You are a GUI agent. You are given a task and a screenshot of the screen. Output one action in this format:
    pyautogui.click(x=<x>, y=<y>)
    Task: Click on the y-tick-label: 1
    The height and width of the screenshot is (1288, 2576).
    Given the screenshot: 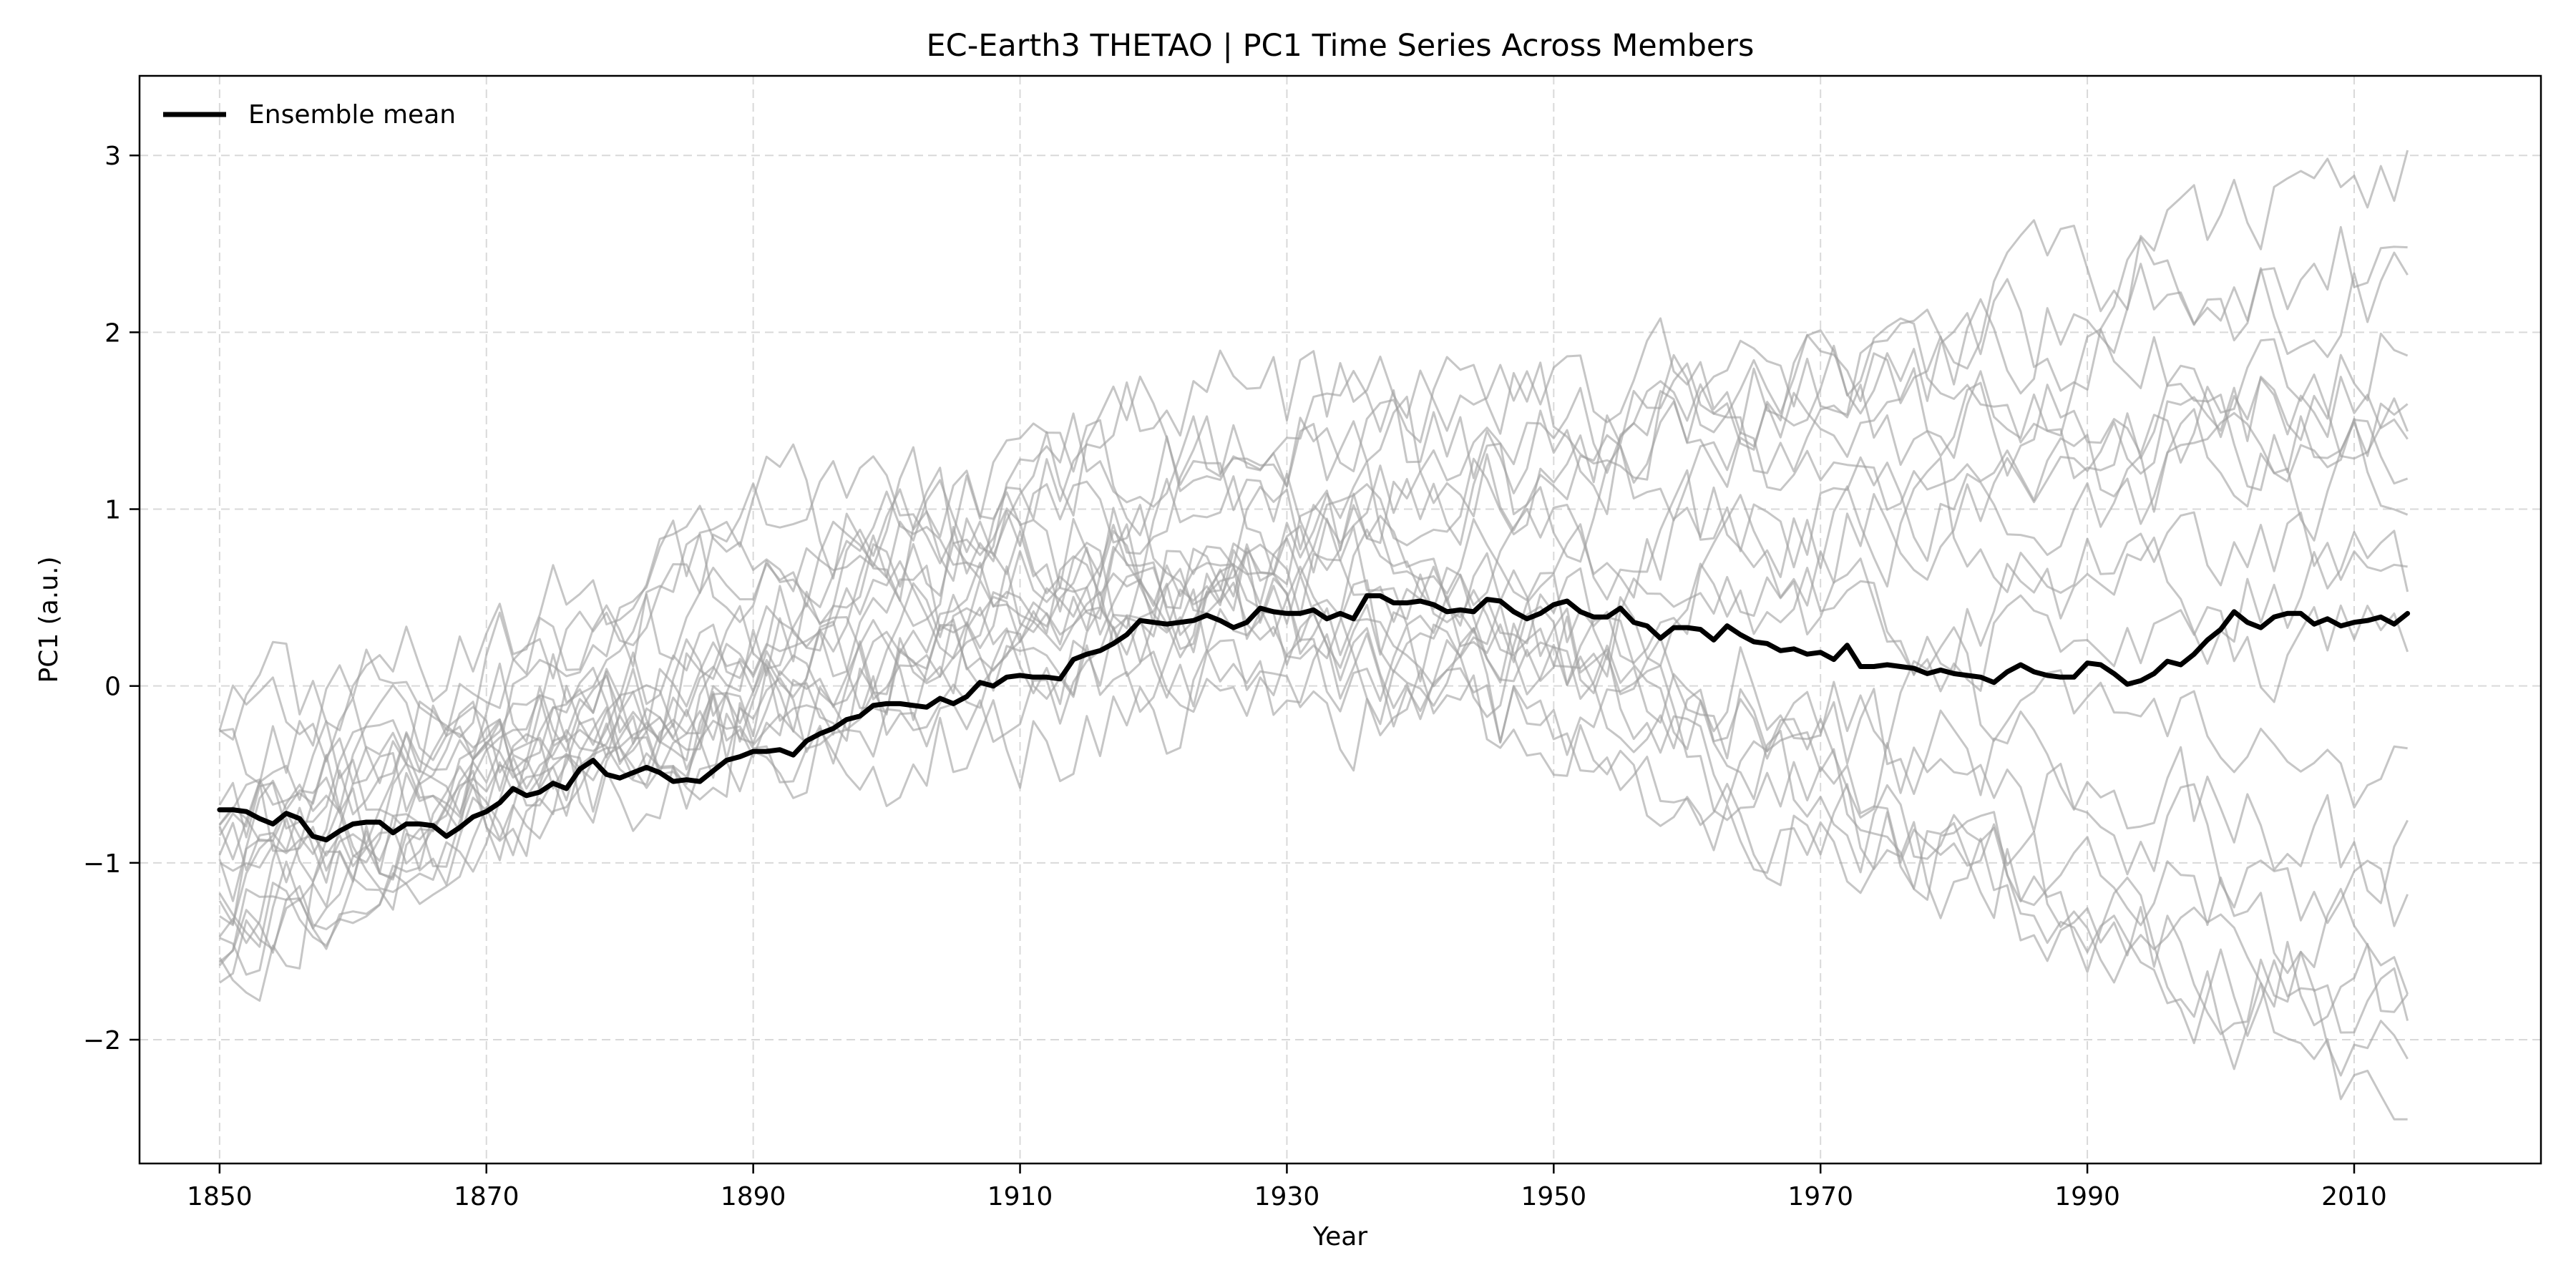 What is the action you would take?
    pyautogui.click(x=112, y=510)
    